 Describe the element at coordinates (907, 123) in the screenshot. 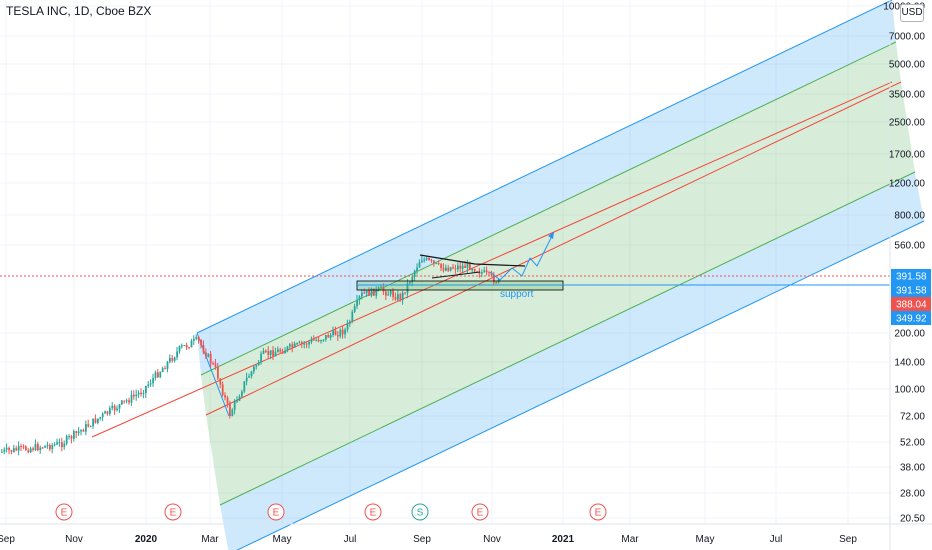

I see `price-tick-label: 2500.00` at that location.